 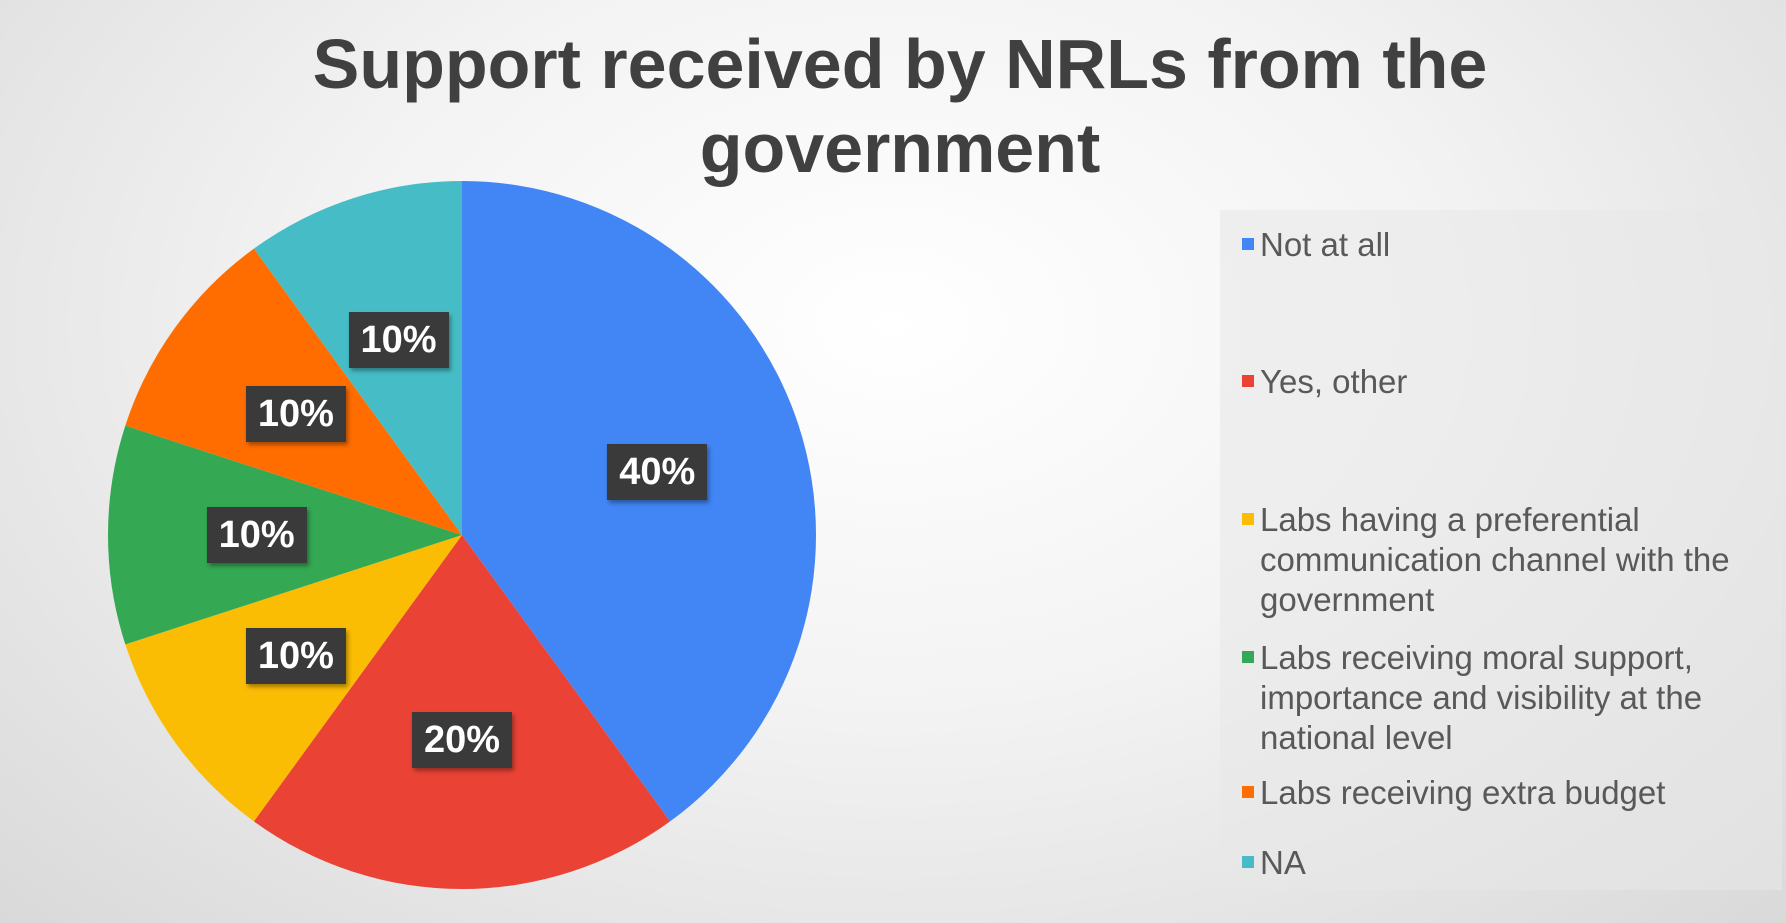 What do you see at coordinates (1507, 382) in the screenshot?
I see `legend-item: Yes, other` at bounding box center [1507, 382].